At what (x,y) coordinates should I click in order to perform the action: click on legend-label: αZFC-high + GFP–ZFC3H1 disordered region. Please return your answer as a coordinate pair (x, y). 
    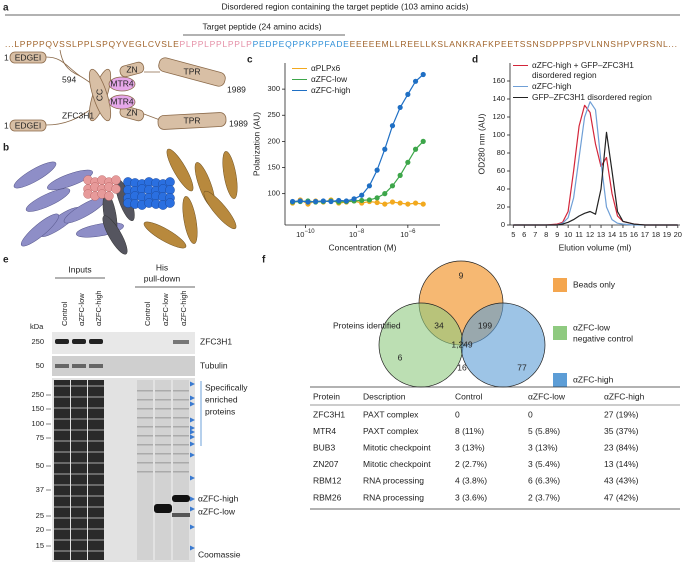
    Looking at the image, I should click on (583, 70).